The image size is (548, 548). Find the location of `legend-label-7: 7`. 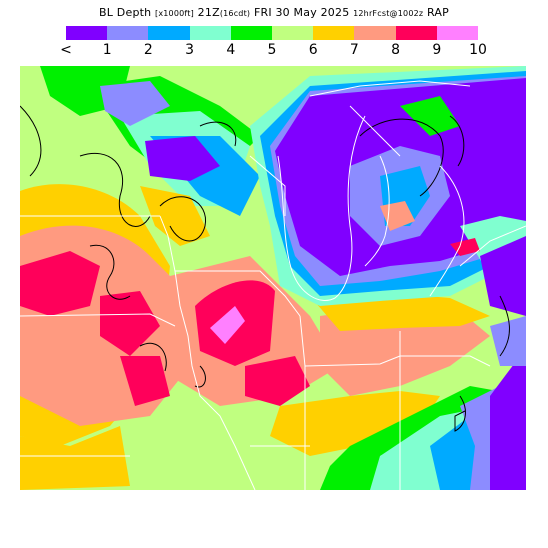

legend-label-7: 7 is located at coordinates (354, 50).